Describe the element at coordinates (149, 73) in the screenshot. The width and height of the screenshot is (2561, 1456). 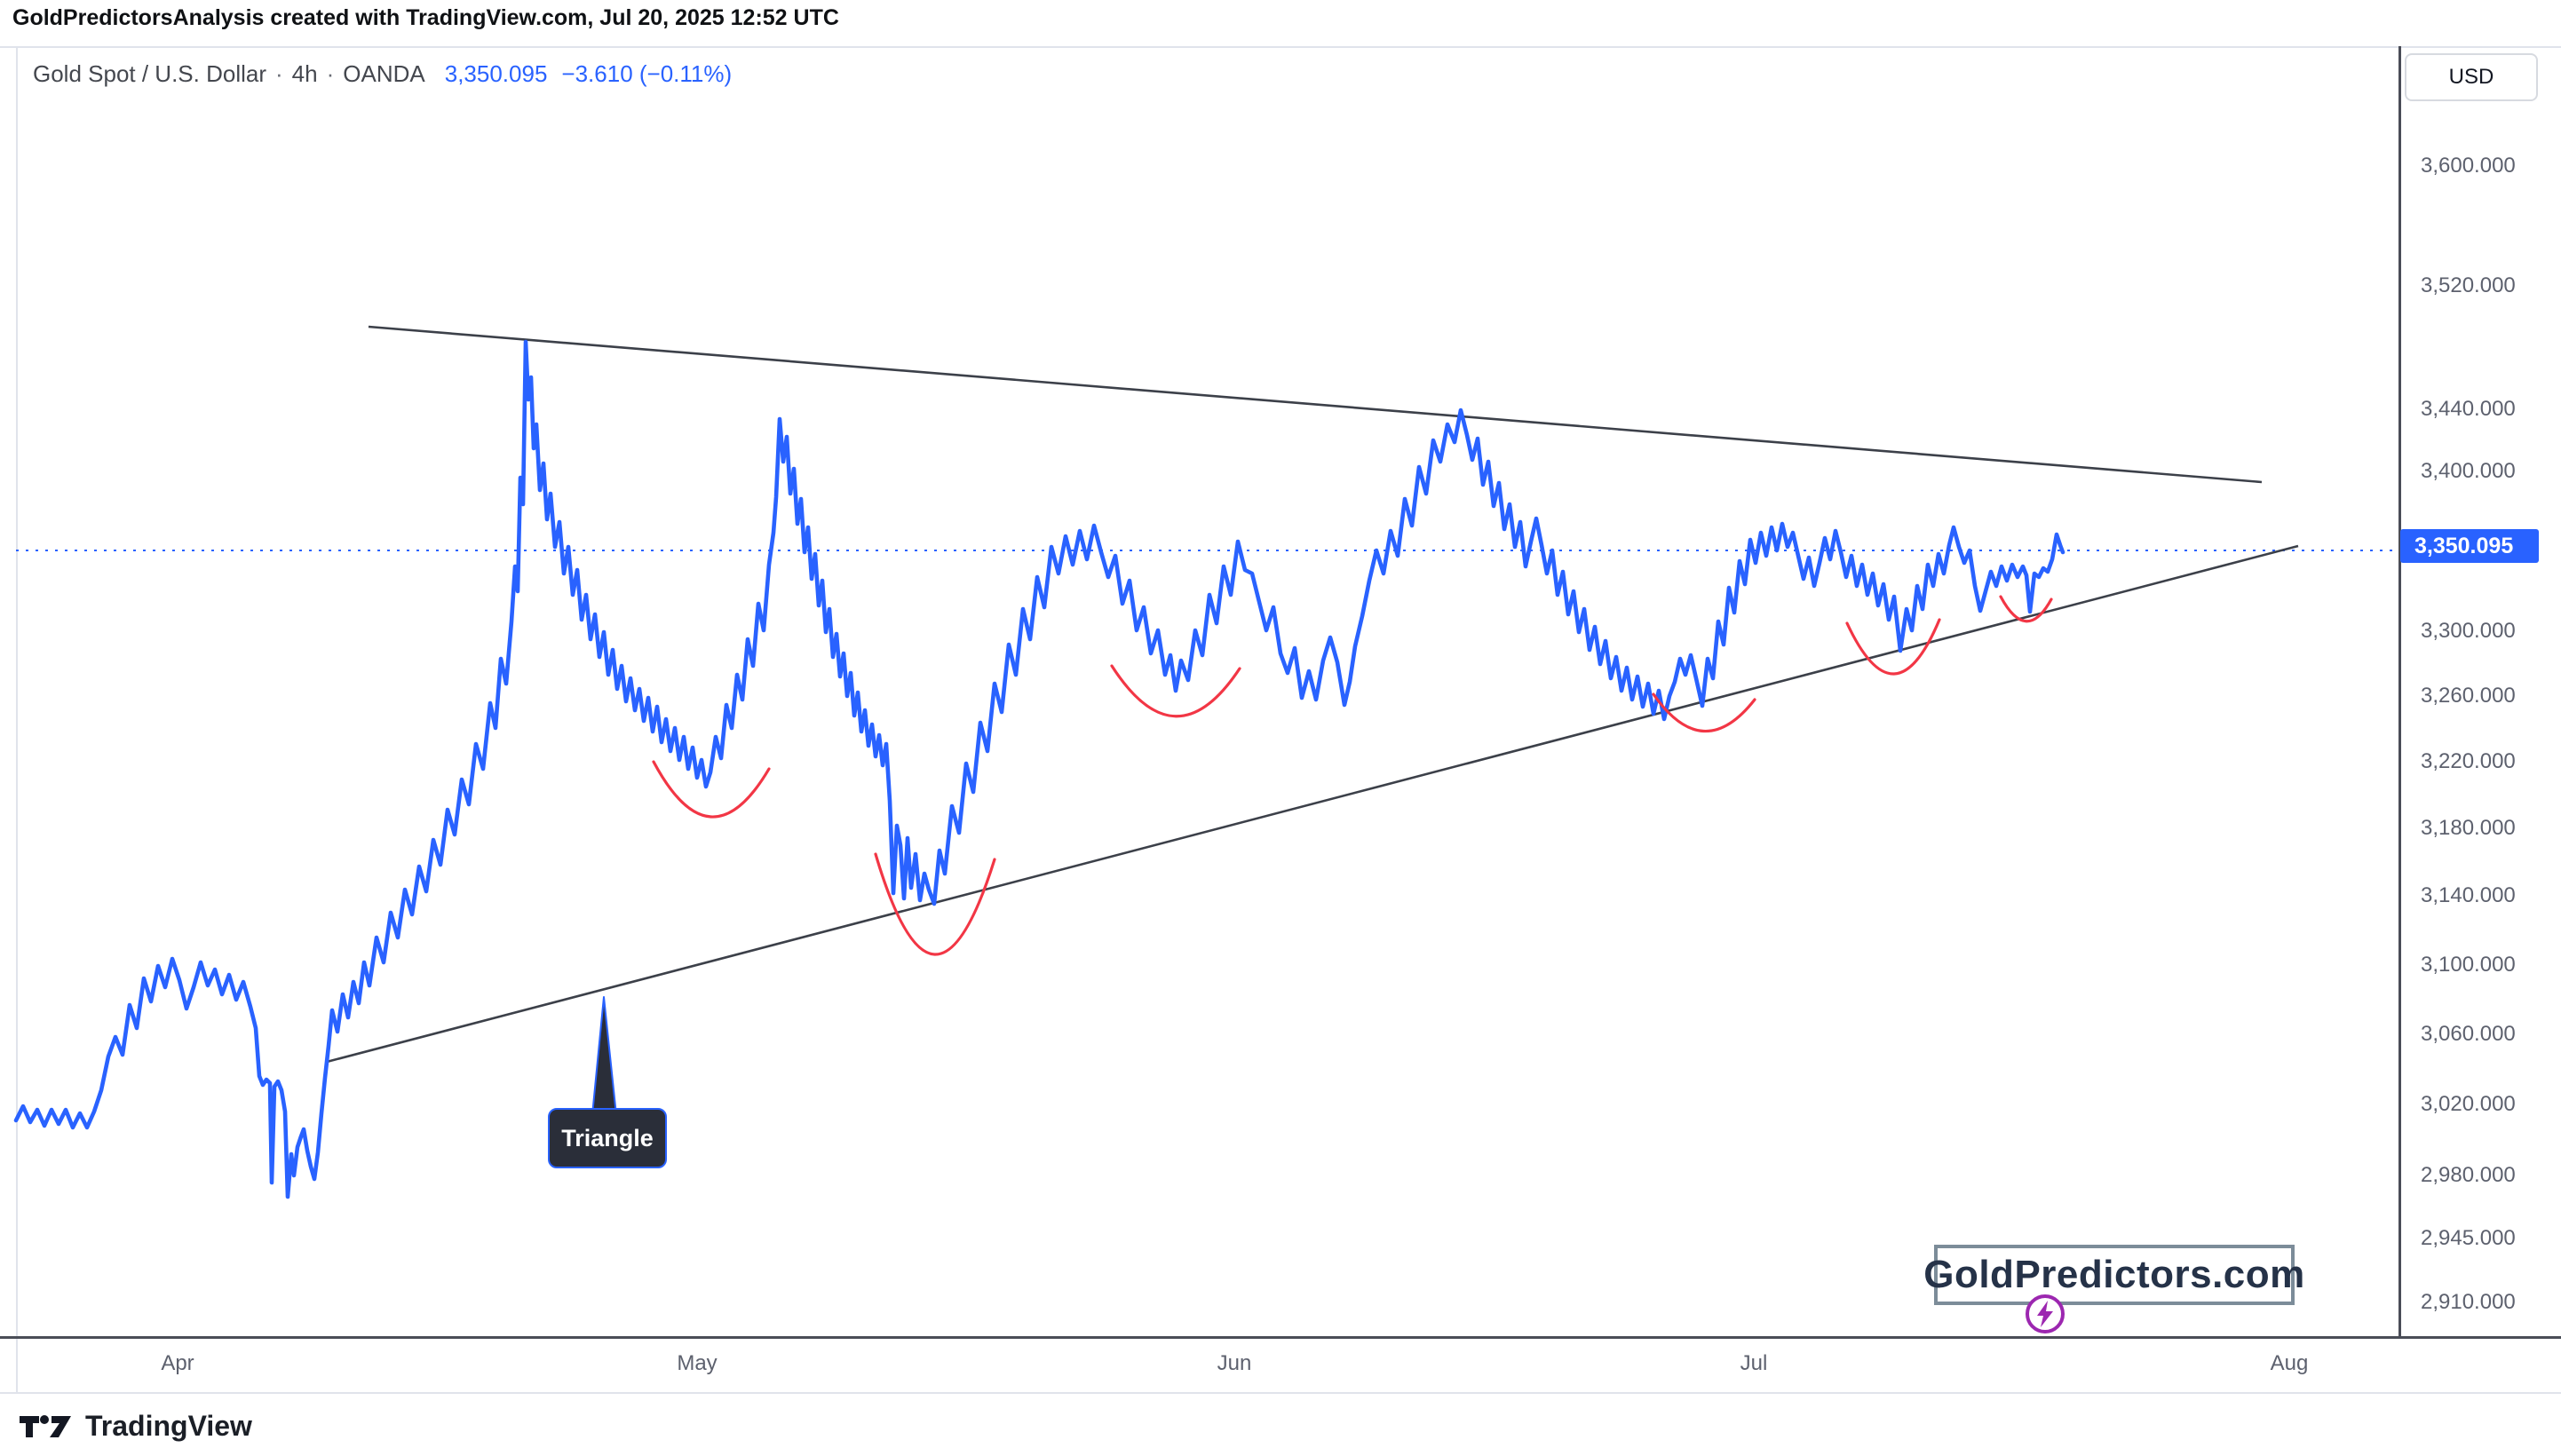
I see `symbol-name: Gold Spot / U.S. Dollar` at that location.